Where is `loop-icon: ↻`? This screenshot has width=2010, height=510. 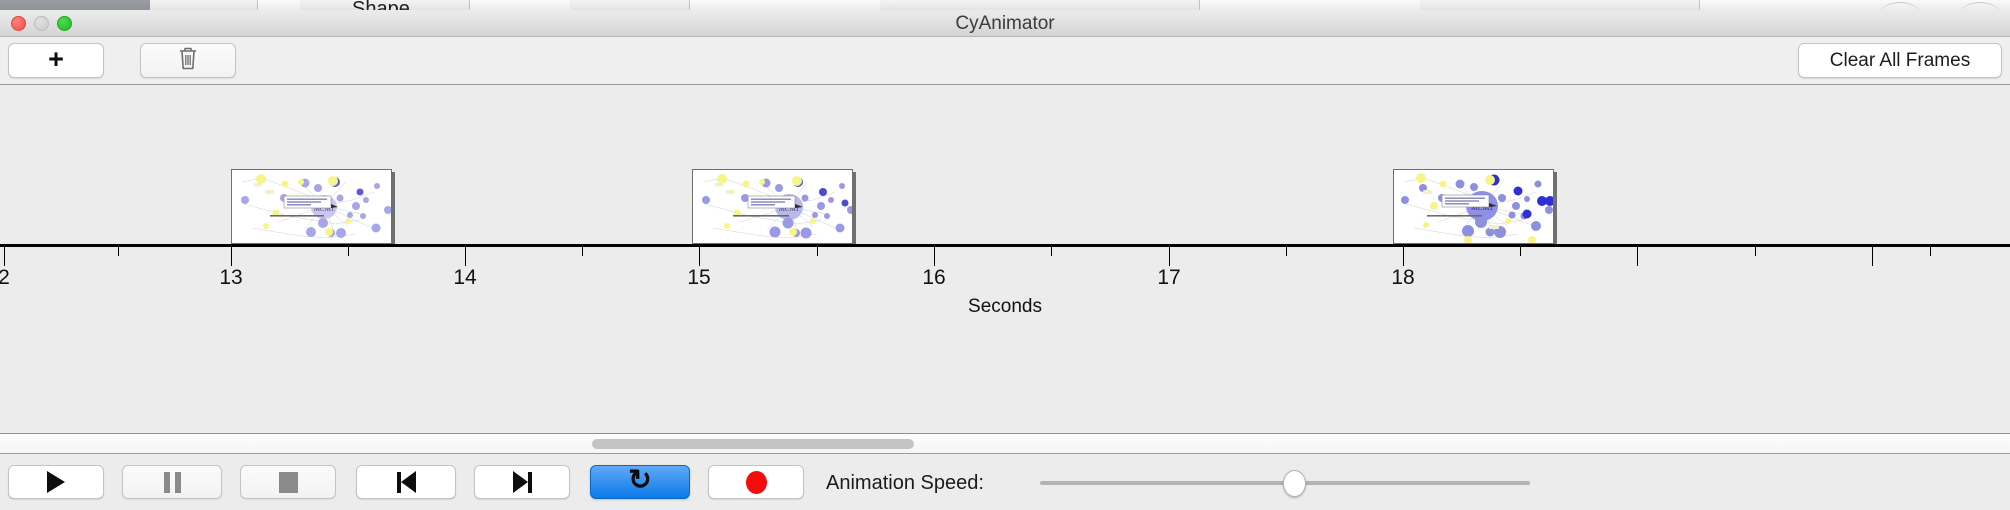 loop-icon: ↻ is located at coordinates (640, 479).